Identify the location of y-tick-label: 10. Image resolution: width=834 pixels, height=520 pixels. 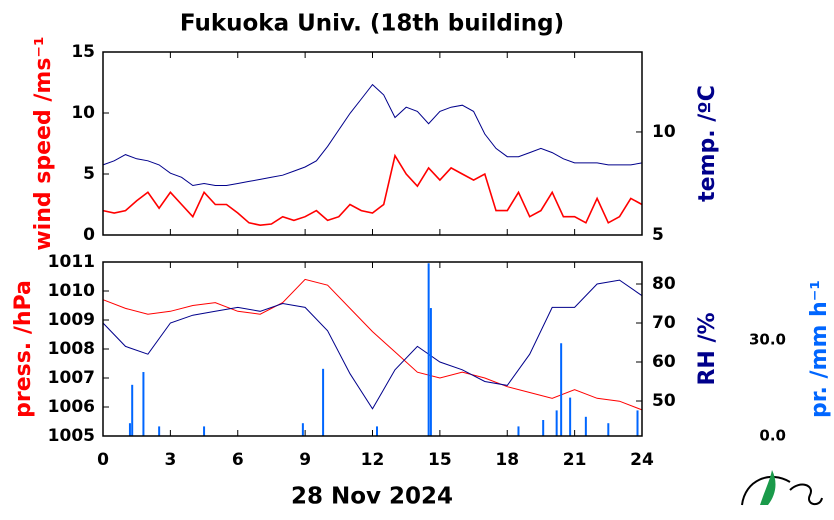
(83, 113).